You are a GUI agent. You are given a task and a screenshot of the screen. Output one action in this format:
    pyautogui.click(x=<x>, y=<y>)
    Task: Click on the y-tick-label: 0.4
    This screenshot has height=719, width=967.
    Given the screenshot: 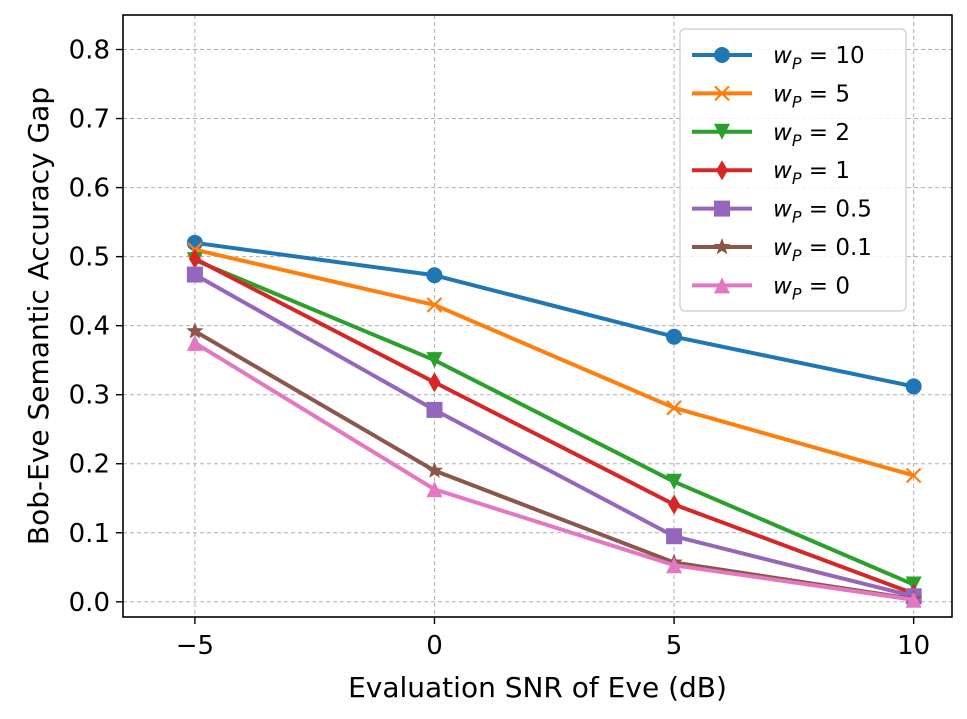 What is the action you would take?
    pyautogui.click(x=89, y=327)
    